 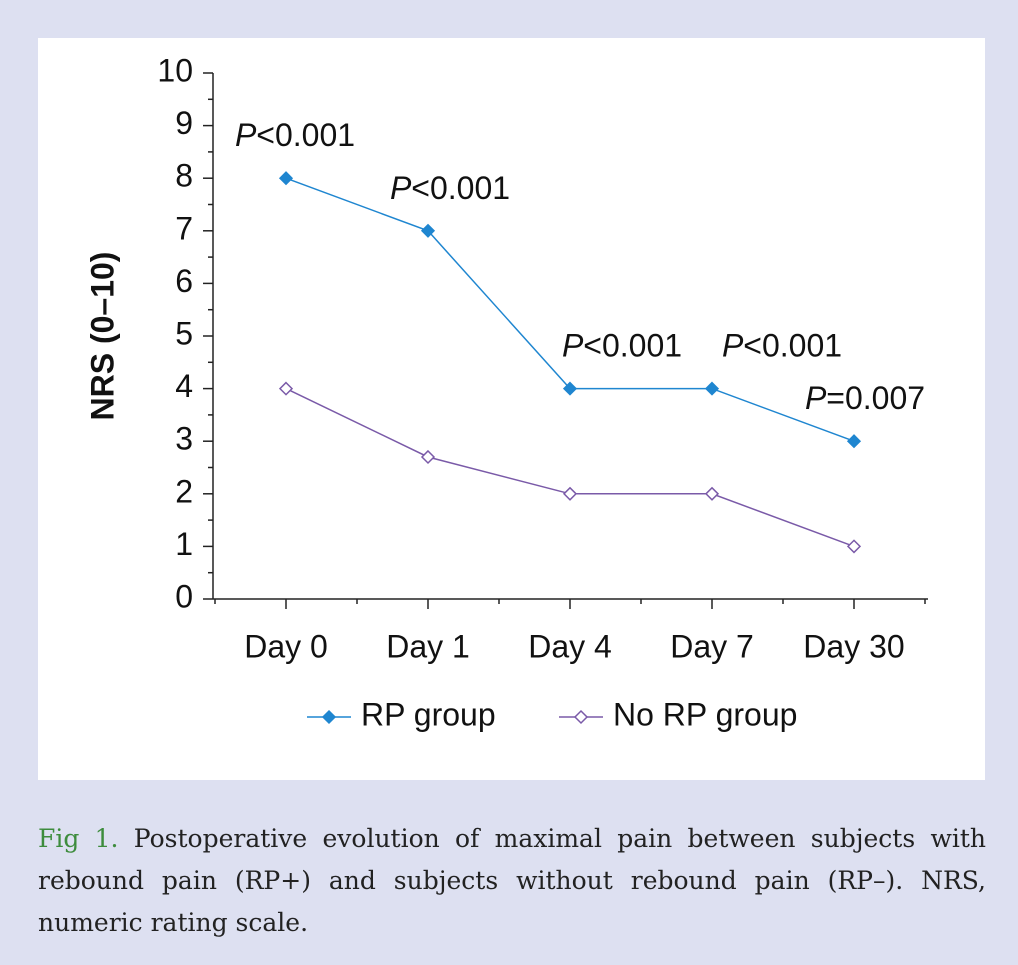 What do you see at coordinates (184, 123) in the screenshot?
I see `y-tick-label: 9` at bounding box center [184, 123].